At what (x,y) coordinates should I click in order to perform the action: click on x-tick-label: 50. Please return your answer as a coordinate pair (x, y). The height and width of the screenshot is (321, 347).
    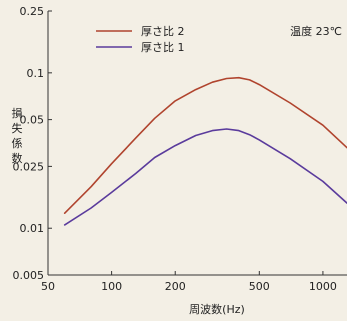
    Looking at the image, I should click on (48, 286).